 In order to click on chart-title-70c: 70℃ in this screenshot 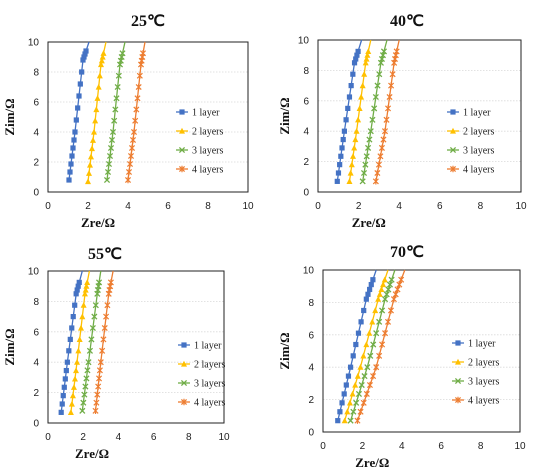, I will do `click(407, 252)`.